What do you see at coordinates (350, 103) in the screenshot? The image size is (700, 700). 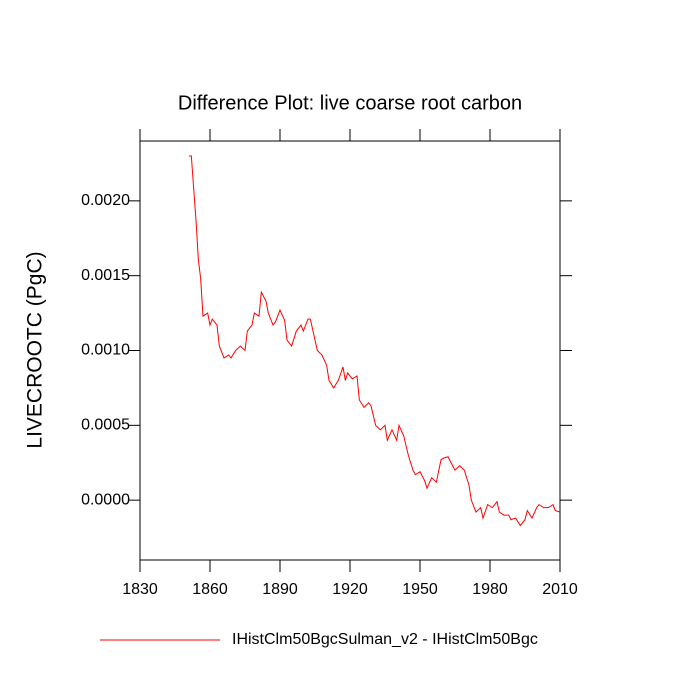 I see `chart-title: Difference Plot: live coarse root carbon` at bounding box center [350, 103].